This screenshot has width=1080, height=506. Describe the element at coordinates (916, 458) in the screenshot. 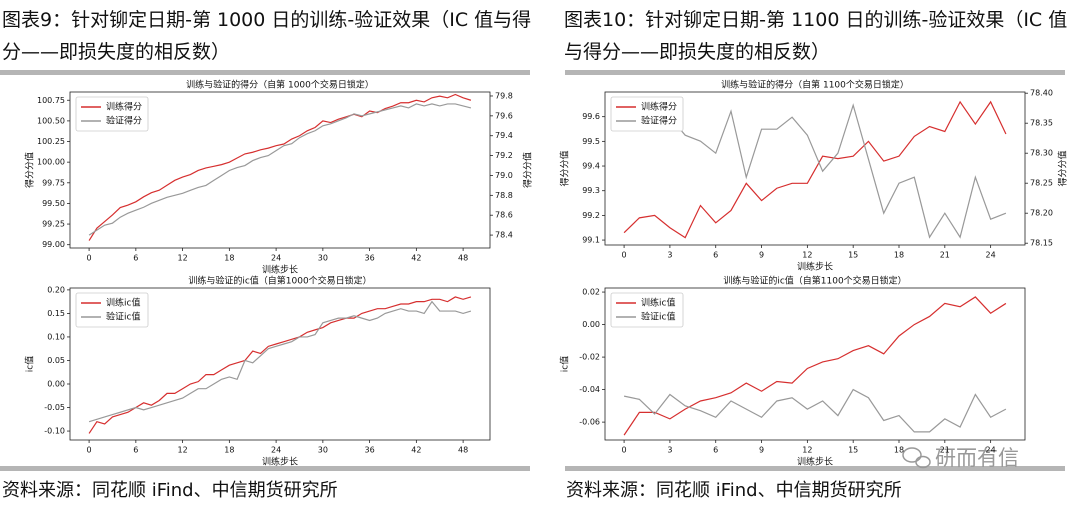

I see `watermark-icon` at that location.